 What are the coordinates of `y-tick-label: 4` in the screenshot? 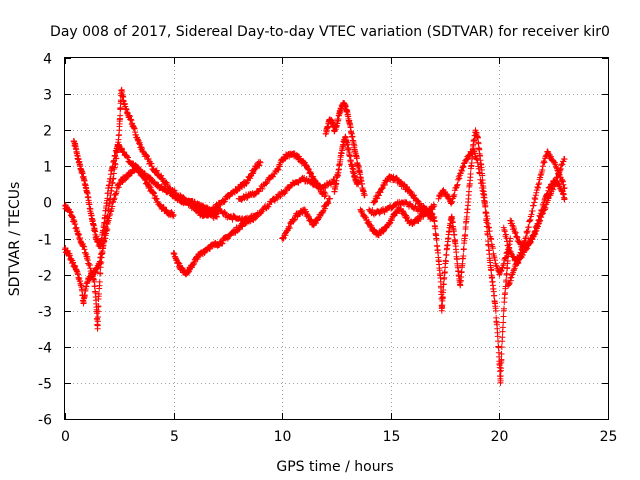 It's located at (47, 60).